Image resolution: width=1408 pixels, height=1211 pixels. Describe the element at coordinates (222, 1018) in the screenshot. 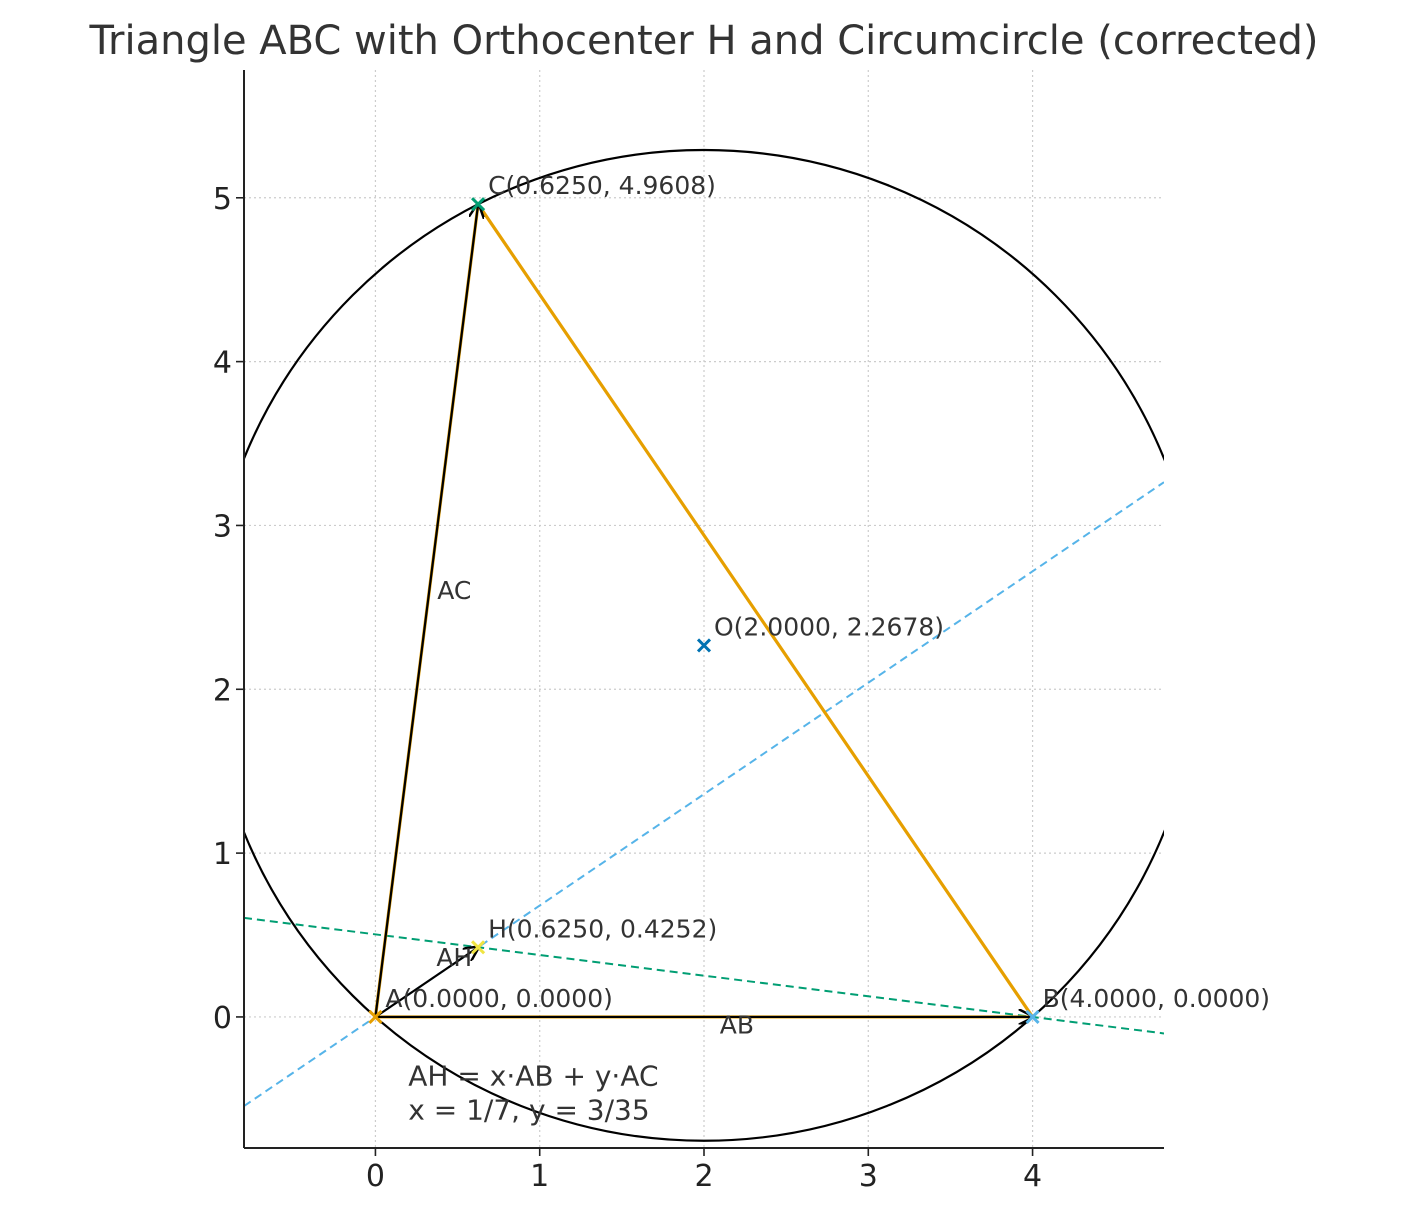

I see `y-tick-label: 0` at that location.